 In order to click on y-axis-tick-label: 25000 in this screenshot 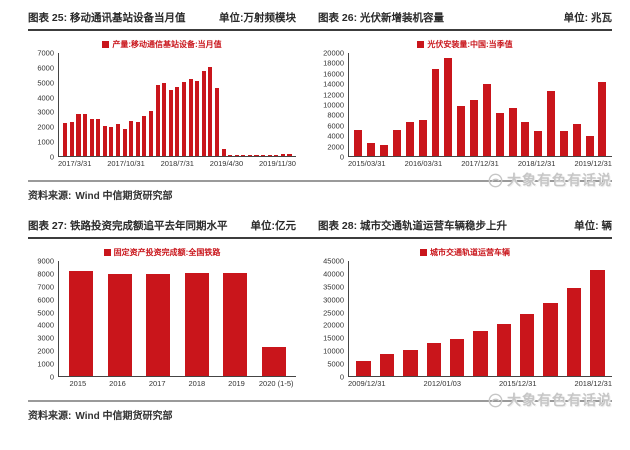, I will do `click(333, 312)`.